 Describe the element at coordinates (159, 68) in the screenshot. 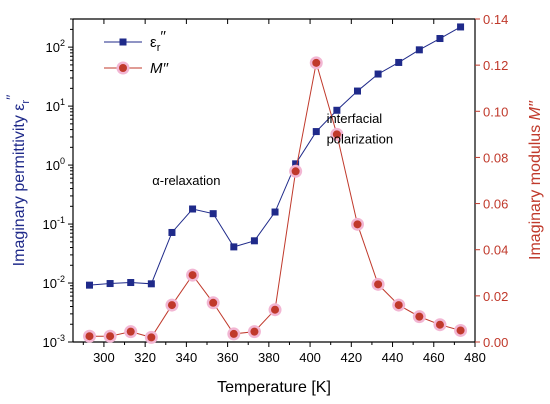

I see `legend-label-1: M′′` at that location.